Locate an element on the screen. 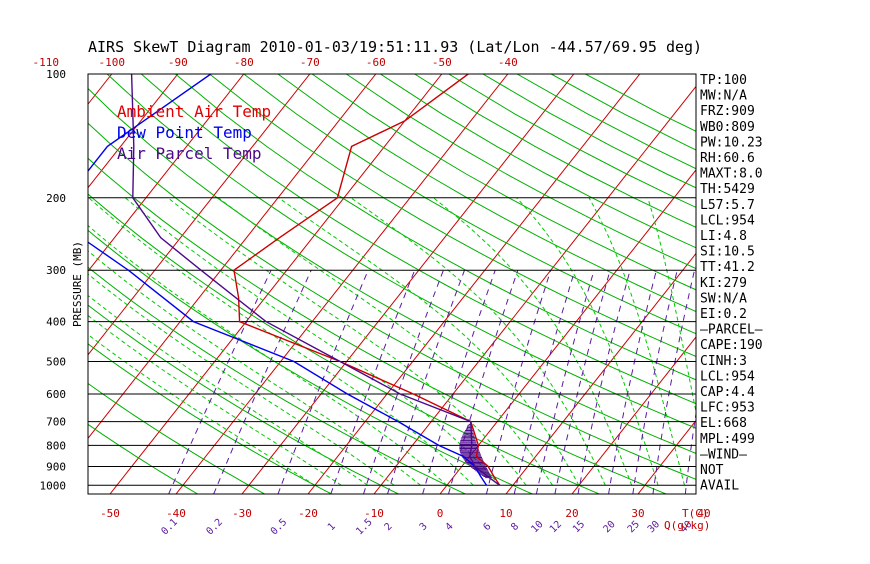 The image size is (870, 564). index-item: LCL:954 is located at coordinates (727, 376).